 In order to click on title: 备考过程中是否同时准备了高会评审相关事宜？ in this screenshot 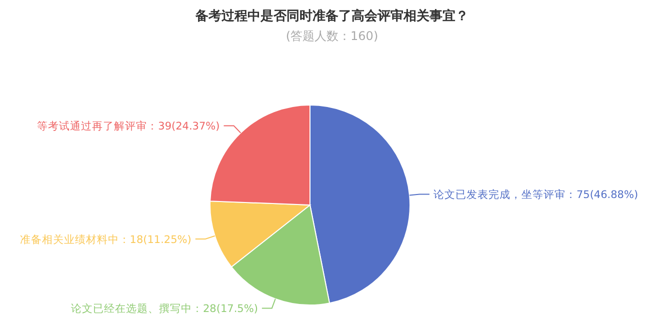, I will do `click(332, 16)`.